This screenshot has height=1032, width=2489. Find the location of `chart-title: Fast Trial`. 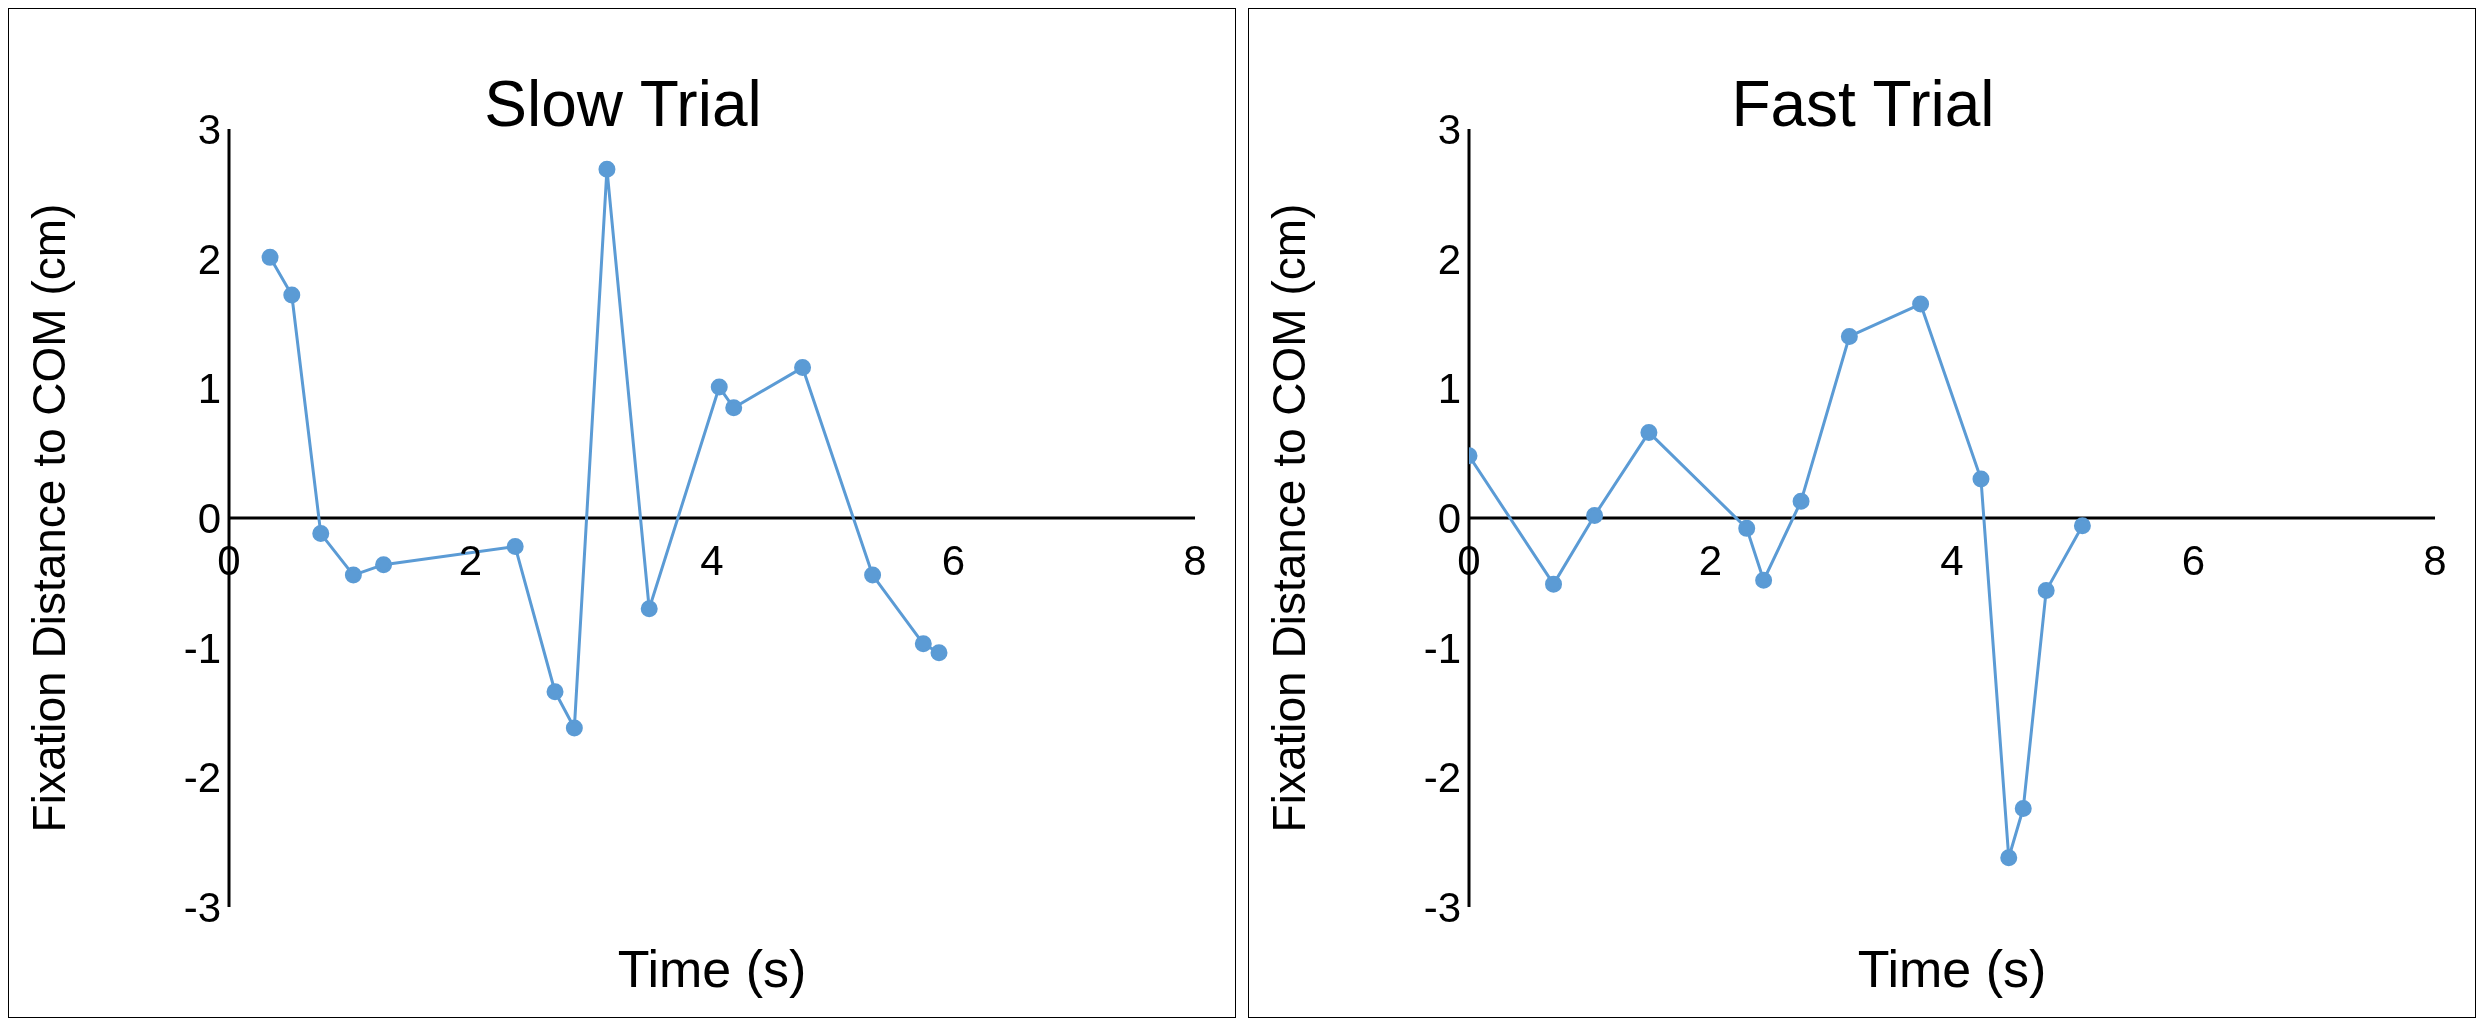

chart-title: Fast Trial is located at coordinates (1863, 104).